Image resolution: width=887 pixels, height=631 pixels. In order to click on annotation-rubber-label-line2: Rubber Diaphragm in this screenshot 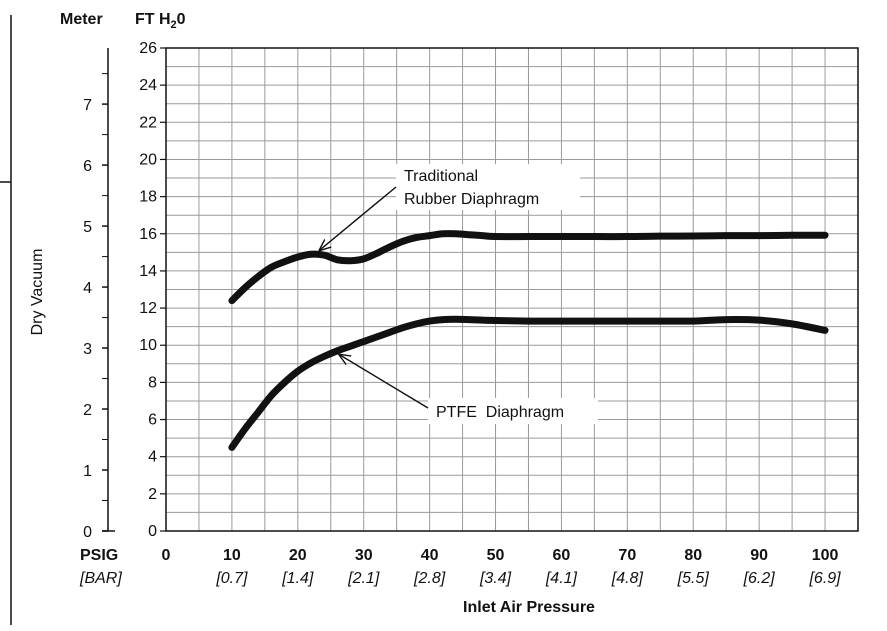, I will do `click(471, 199)`.